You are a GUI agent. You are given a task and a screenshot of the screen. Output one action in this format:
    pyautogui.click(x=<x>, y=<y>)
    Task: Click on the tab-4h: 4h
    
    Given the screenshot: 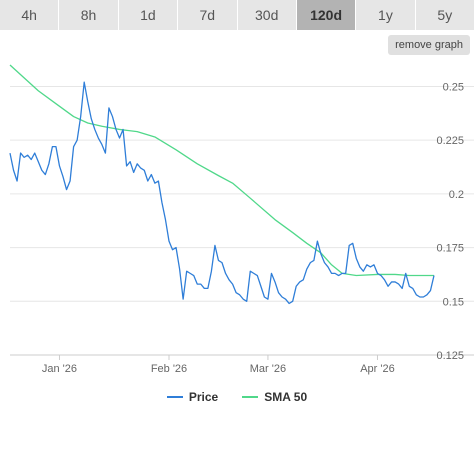 What is the action you would take?
    pyautogui.click(x=30, y=15)
    